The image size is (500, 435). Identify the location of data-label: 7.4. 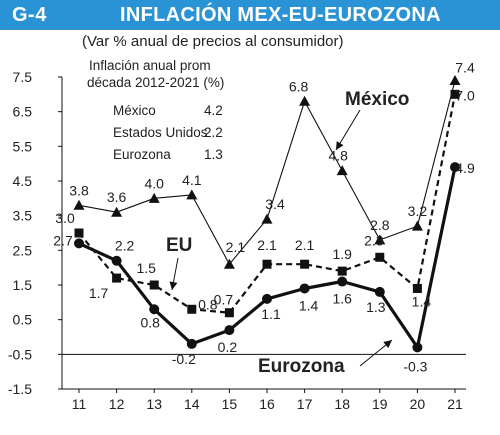
(465, 67).